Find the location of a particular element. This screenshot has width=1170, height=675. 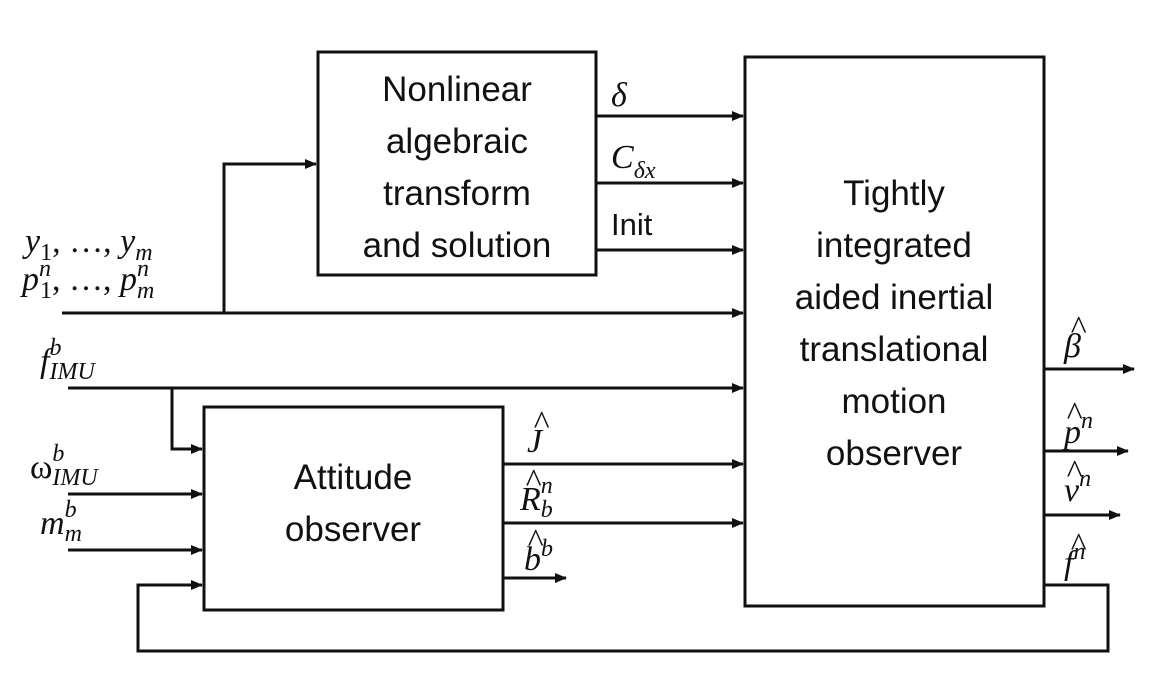

beta-hat-hat: ^ is located at coordinates (1078, 328).